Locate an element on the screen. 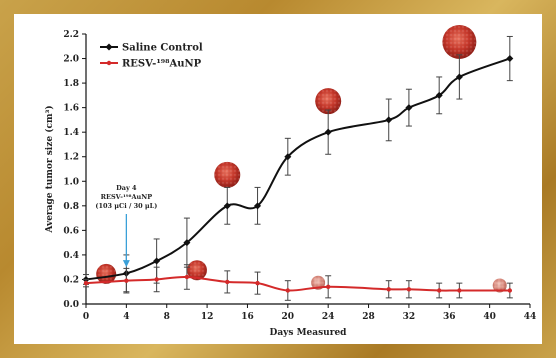 This screenshot has width=556, height=358. series-resv-aunp is located at coordinates (298, 282).